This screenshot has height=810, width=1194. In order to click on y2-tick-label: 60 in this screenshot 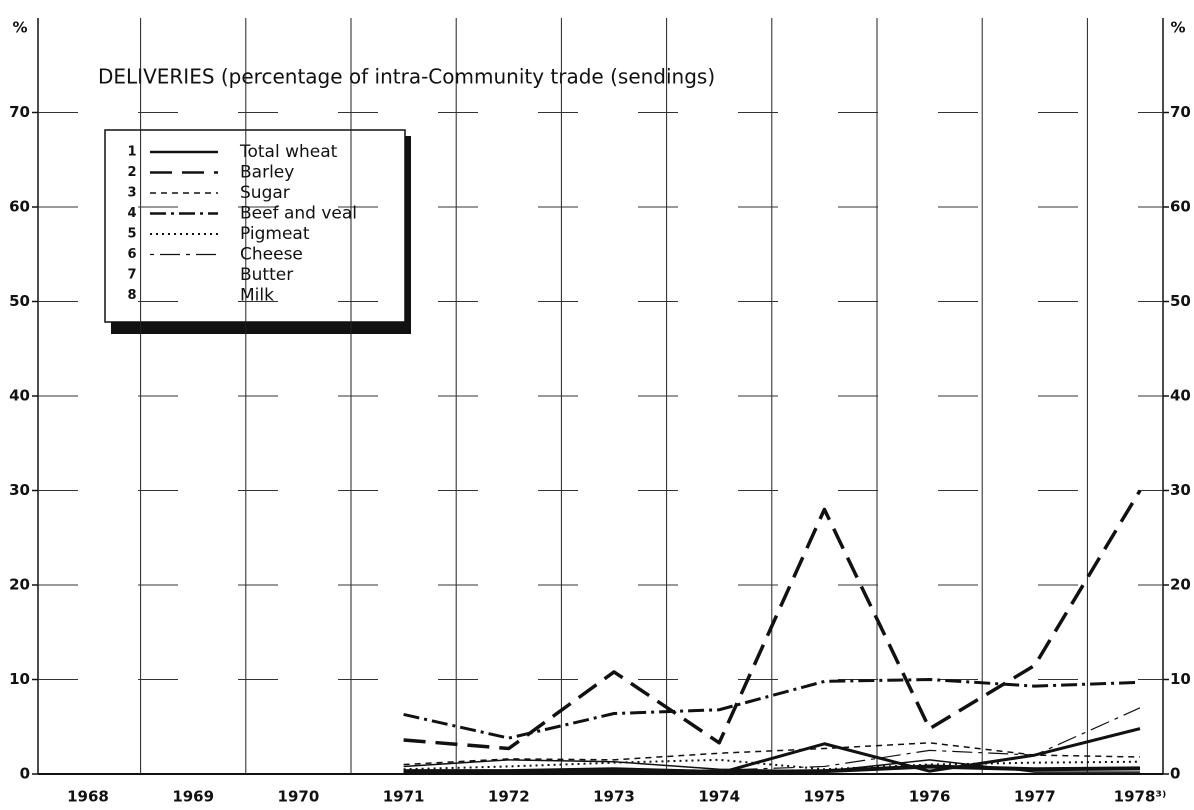, I will do `click(1180, 207)`.